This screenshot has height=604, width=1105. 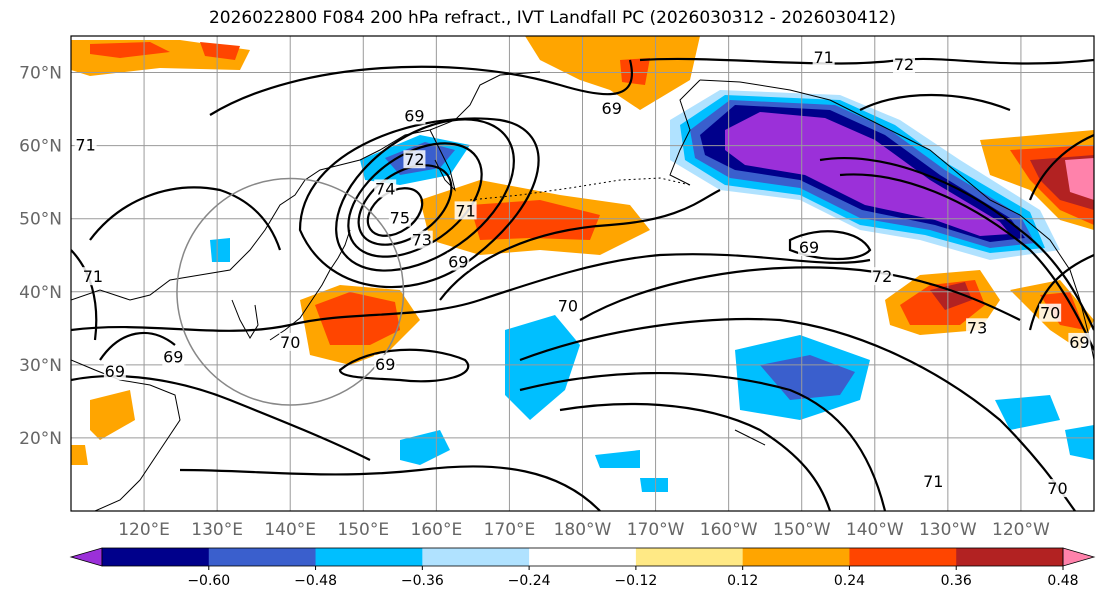 I want to click on longitude-tick-label: 170°W, so click(x=656, y=530).